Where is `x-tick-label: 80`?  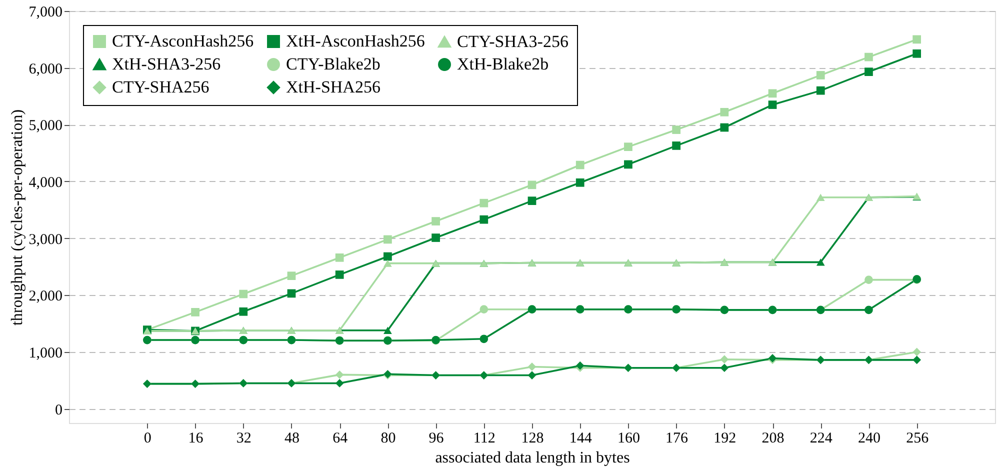
x-tick-label: 80 is located at coordinates (388, 438).